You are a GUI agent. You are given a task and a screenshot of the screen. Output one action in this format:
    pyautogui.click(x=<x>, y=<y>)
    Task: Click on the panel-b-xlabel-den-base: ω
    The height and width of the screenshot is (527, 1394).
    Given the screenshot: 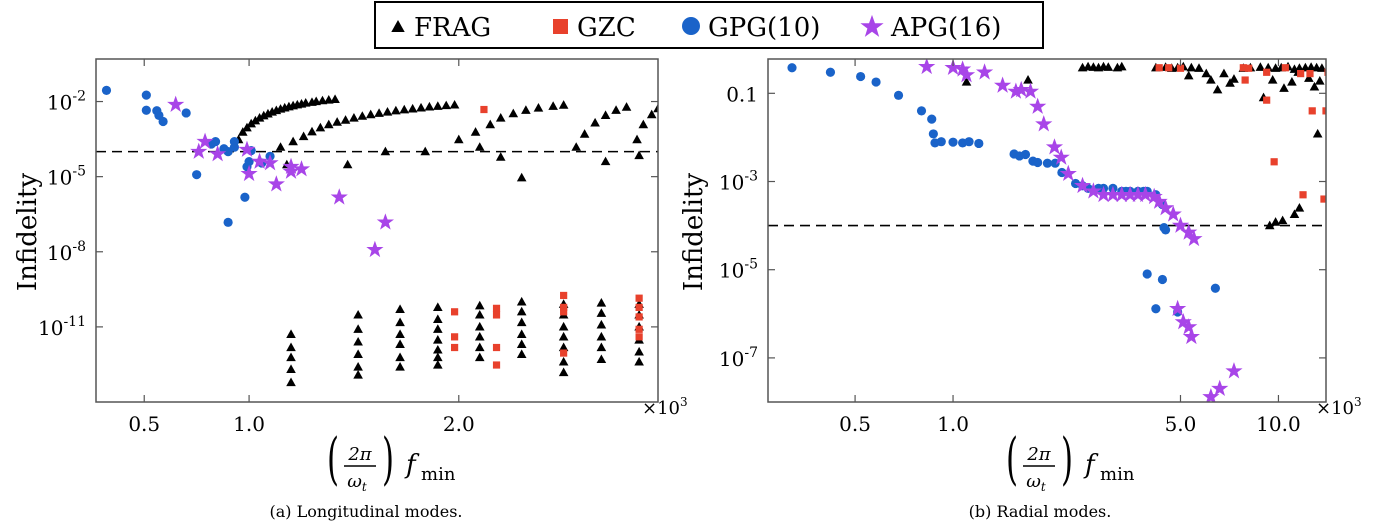 What is the action you would take?
    pyautogui.click(x=1033, y=481)
    